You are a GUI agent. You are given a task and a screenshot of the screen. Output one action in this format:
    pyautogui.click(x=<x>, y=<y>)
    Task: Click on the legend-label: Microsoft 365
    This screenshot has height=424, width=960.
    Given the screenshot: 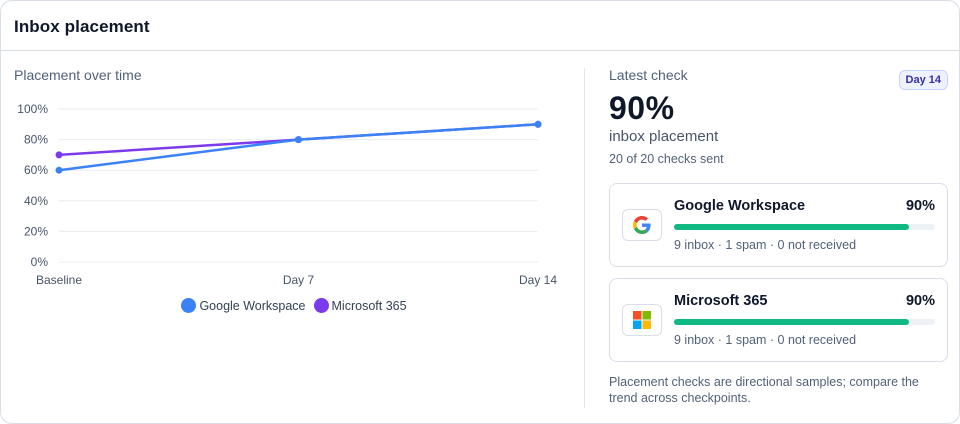 What is the action you would take?
    pyautogui.click(x=369, y=305)
    